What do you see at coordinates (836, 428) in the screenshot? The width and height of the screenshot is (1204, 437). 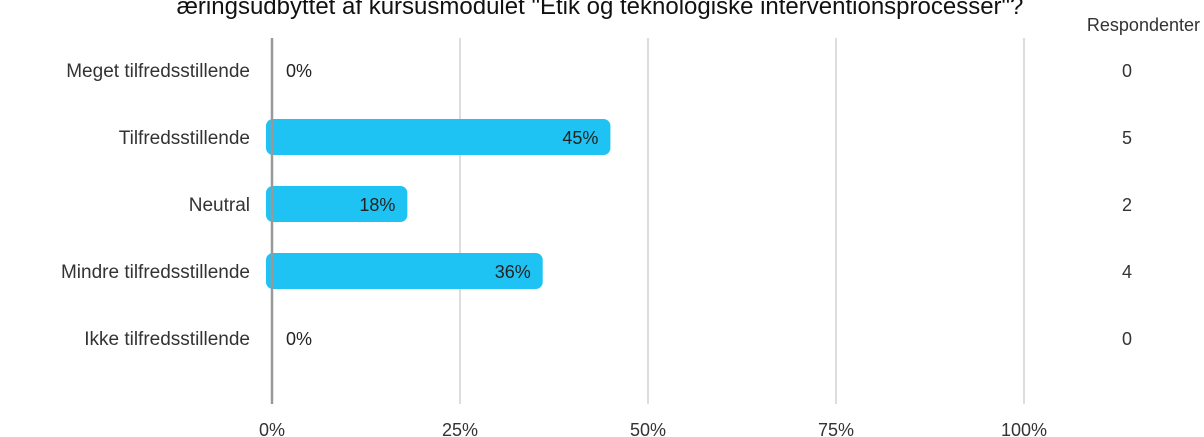 I see `x-tick-label: 75%` at bounding box center [836, 428].